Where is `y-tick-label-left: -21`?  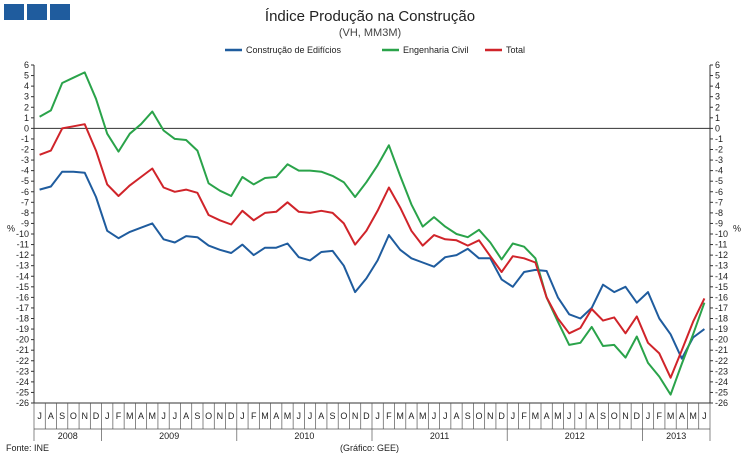
y-tick-label-left: -21 is located at coordinates (22, 350).